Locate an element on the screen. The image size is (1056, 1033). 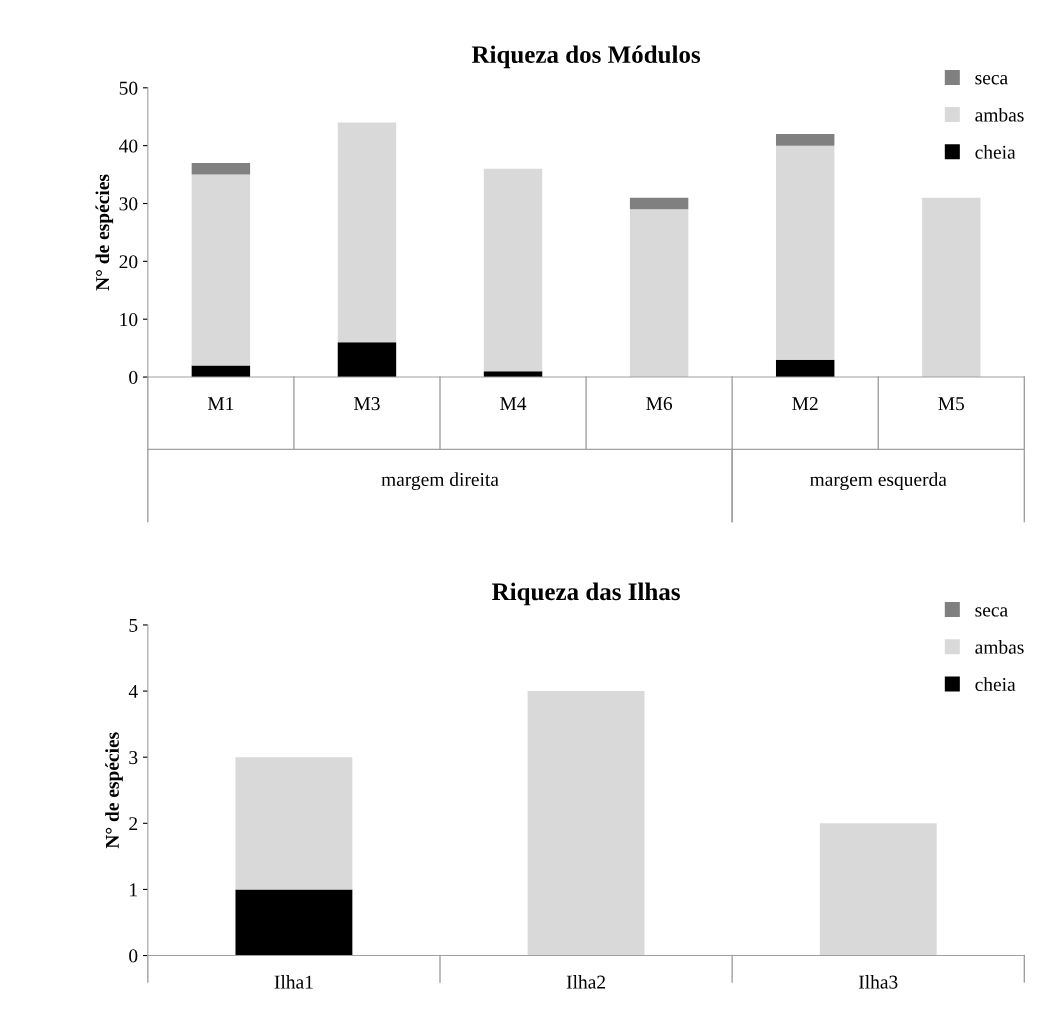
x-tick-label: M4 is located at coordinates (513, 403).